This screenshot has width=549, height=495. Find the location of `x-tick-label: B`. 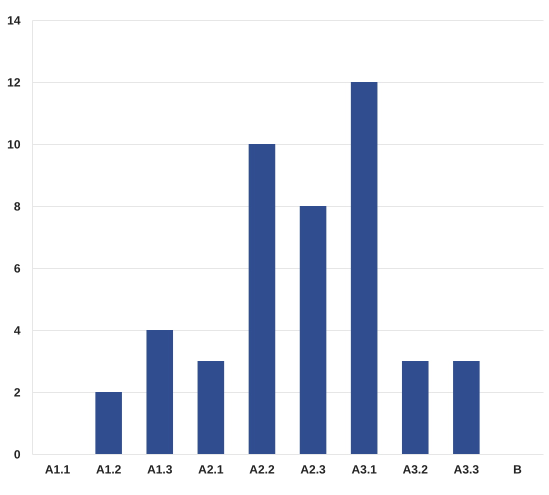

x-tick-label: B is located at coordinates (517, 469).